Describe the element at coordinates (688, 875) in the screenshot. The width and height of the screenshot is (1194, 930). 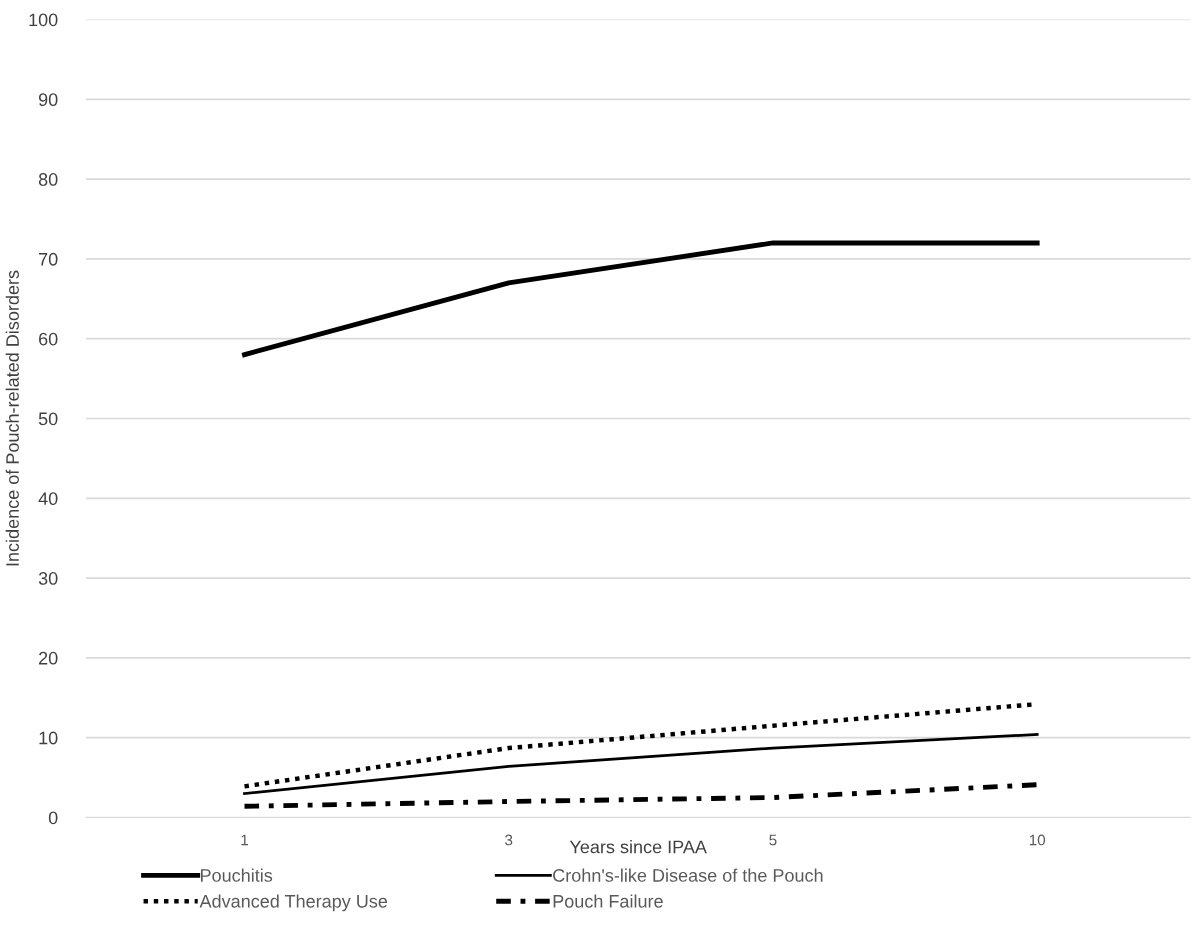
I see `legend-label: Crohn's-like Disease of the Pouch` at that location.